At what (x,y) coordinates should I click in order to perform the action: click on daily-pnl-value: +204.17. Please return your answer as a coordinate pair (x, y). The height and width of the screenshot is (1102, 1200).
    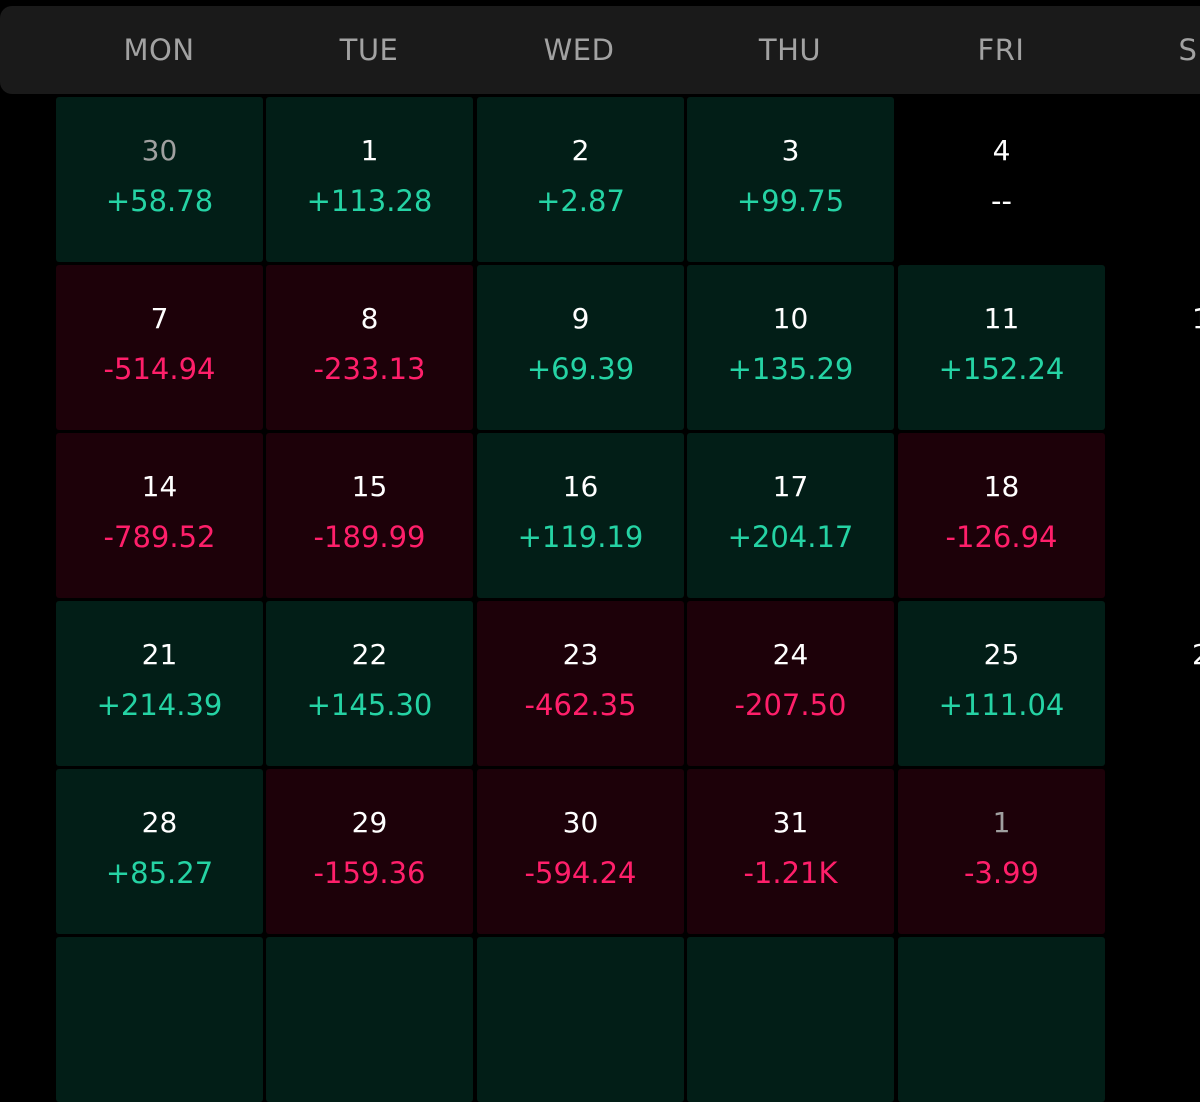
    Looking at the image, I should click on (790, 537).